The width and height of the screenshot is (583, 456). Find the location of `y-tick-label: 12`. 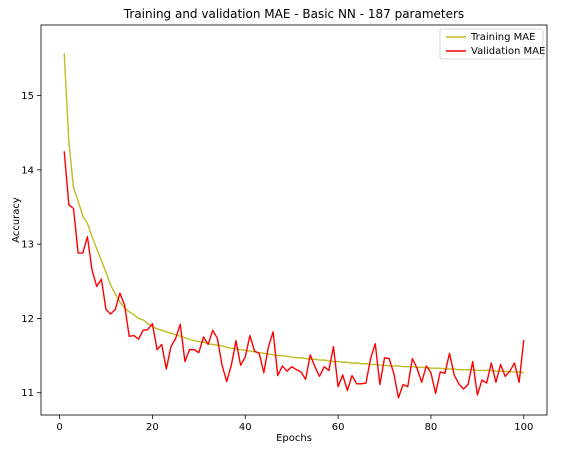

y-tick-label: 12 is located at coordinates (27, 319).